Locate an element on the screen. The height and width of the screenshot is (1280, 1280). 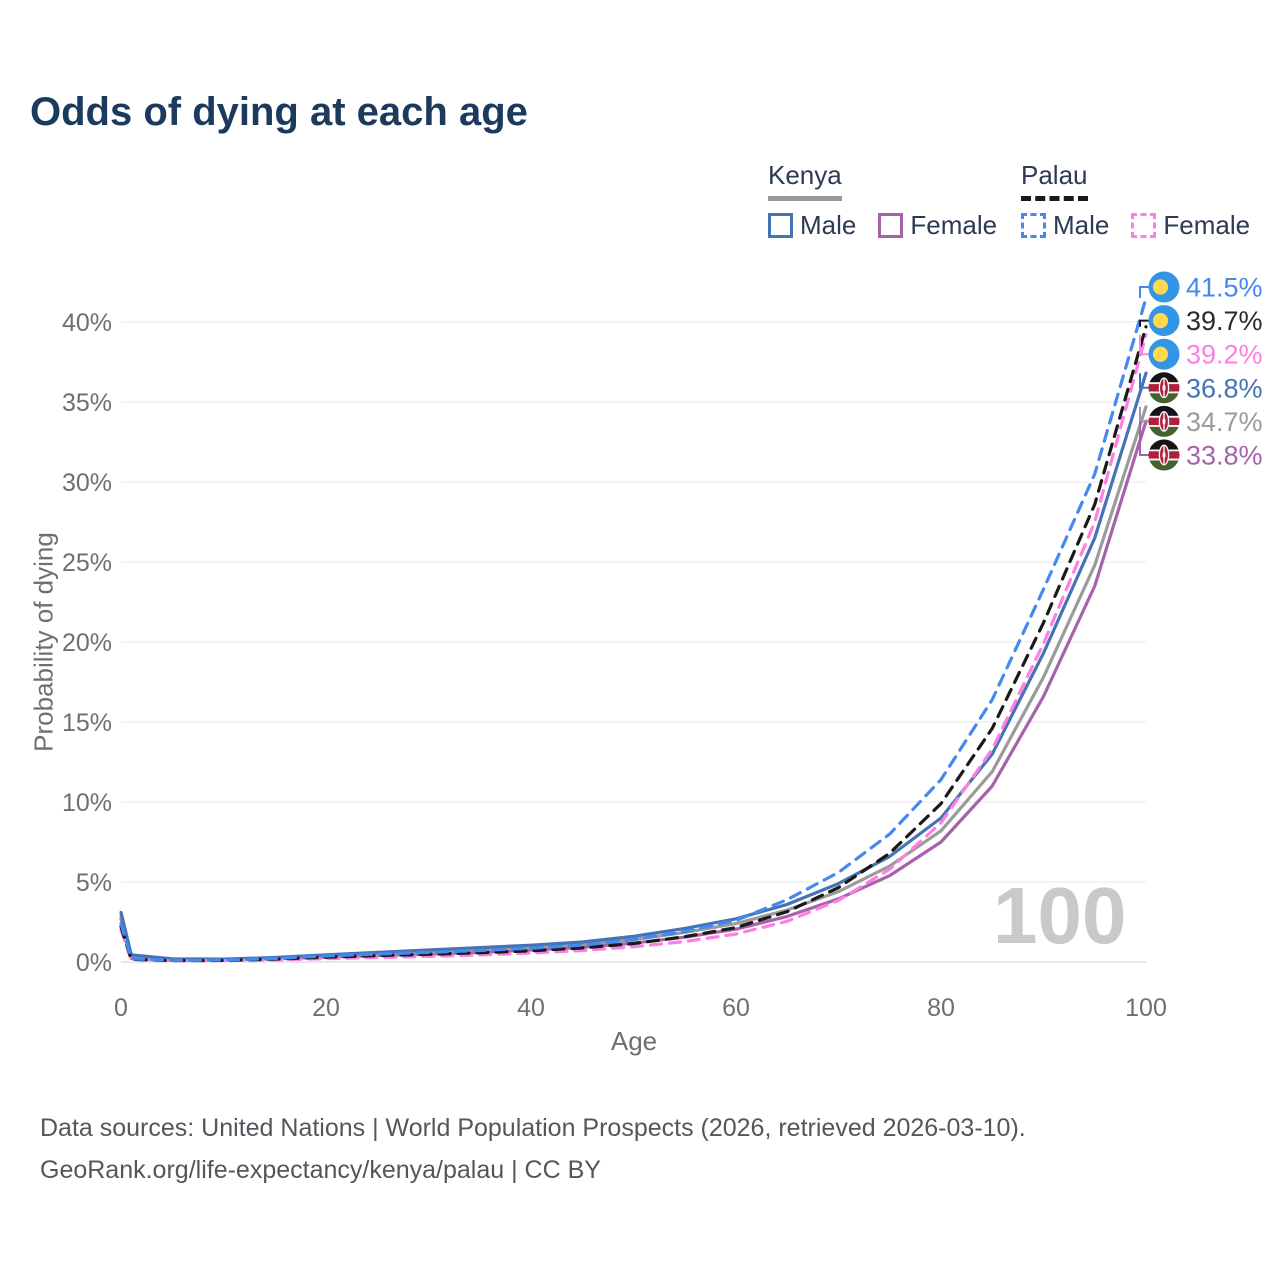
x-axis-label: Age is located at coordinates (634, 1041).